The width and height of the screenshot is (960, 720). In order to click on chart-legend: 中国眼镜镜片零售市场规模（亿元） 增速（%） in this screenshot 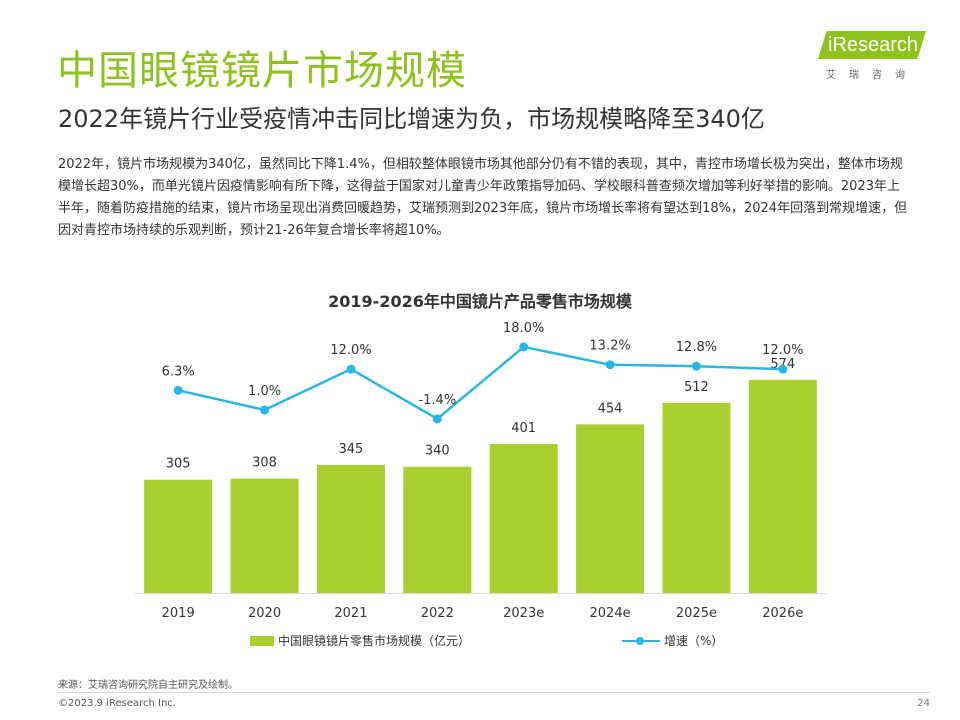, I will do `click(530, 642)`.